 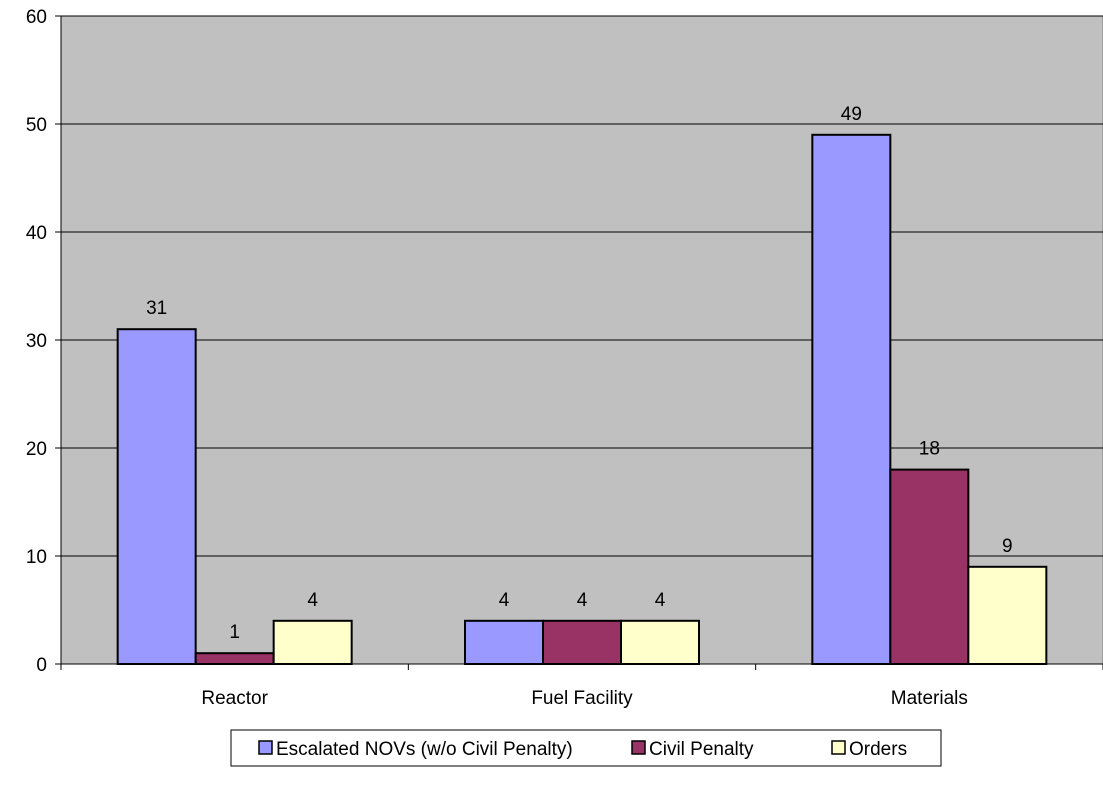 What do you see at coordinates (36, 341) in the screenshot?
I see `y-tick-label: 30` at bounding box center [36, 341].